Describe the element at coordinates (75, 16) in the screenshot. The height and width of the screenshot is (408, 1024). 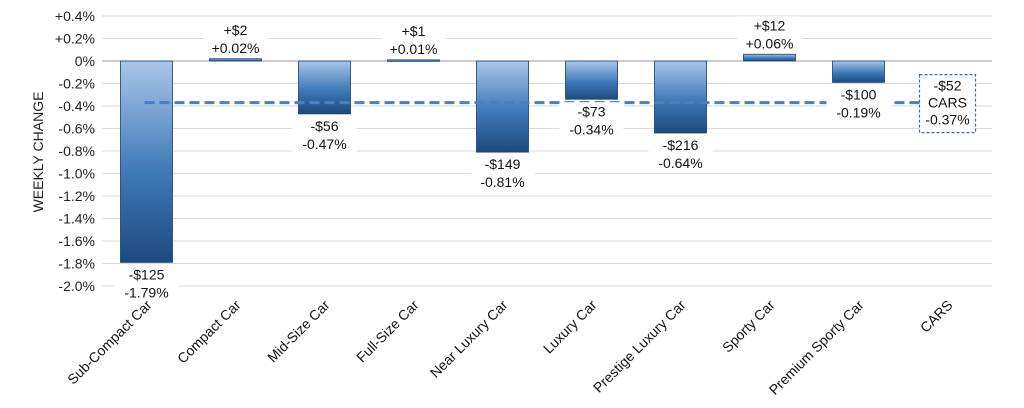
I see `y-tick-label: +0.4%` at that location.